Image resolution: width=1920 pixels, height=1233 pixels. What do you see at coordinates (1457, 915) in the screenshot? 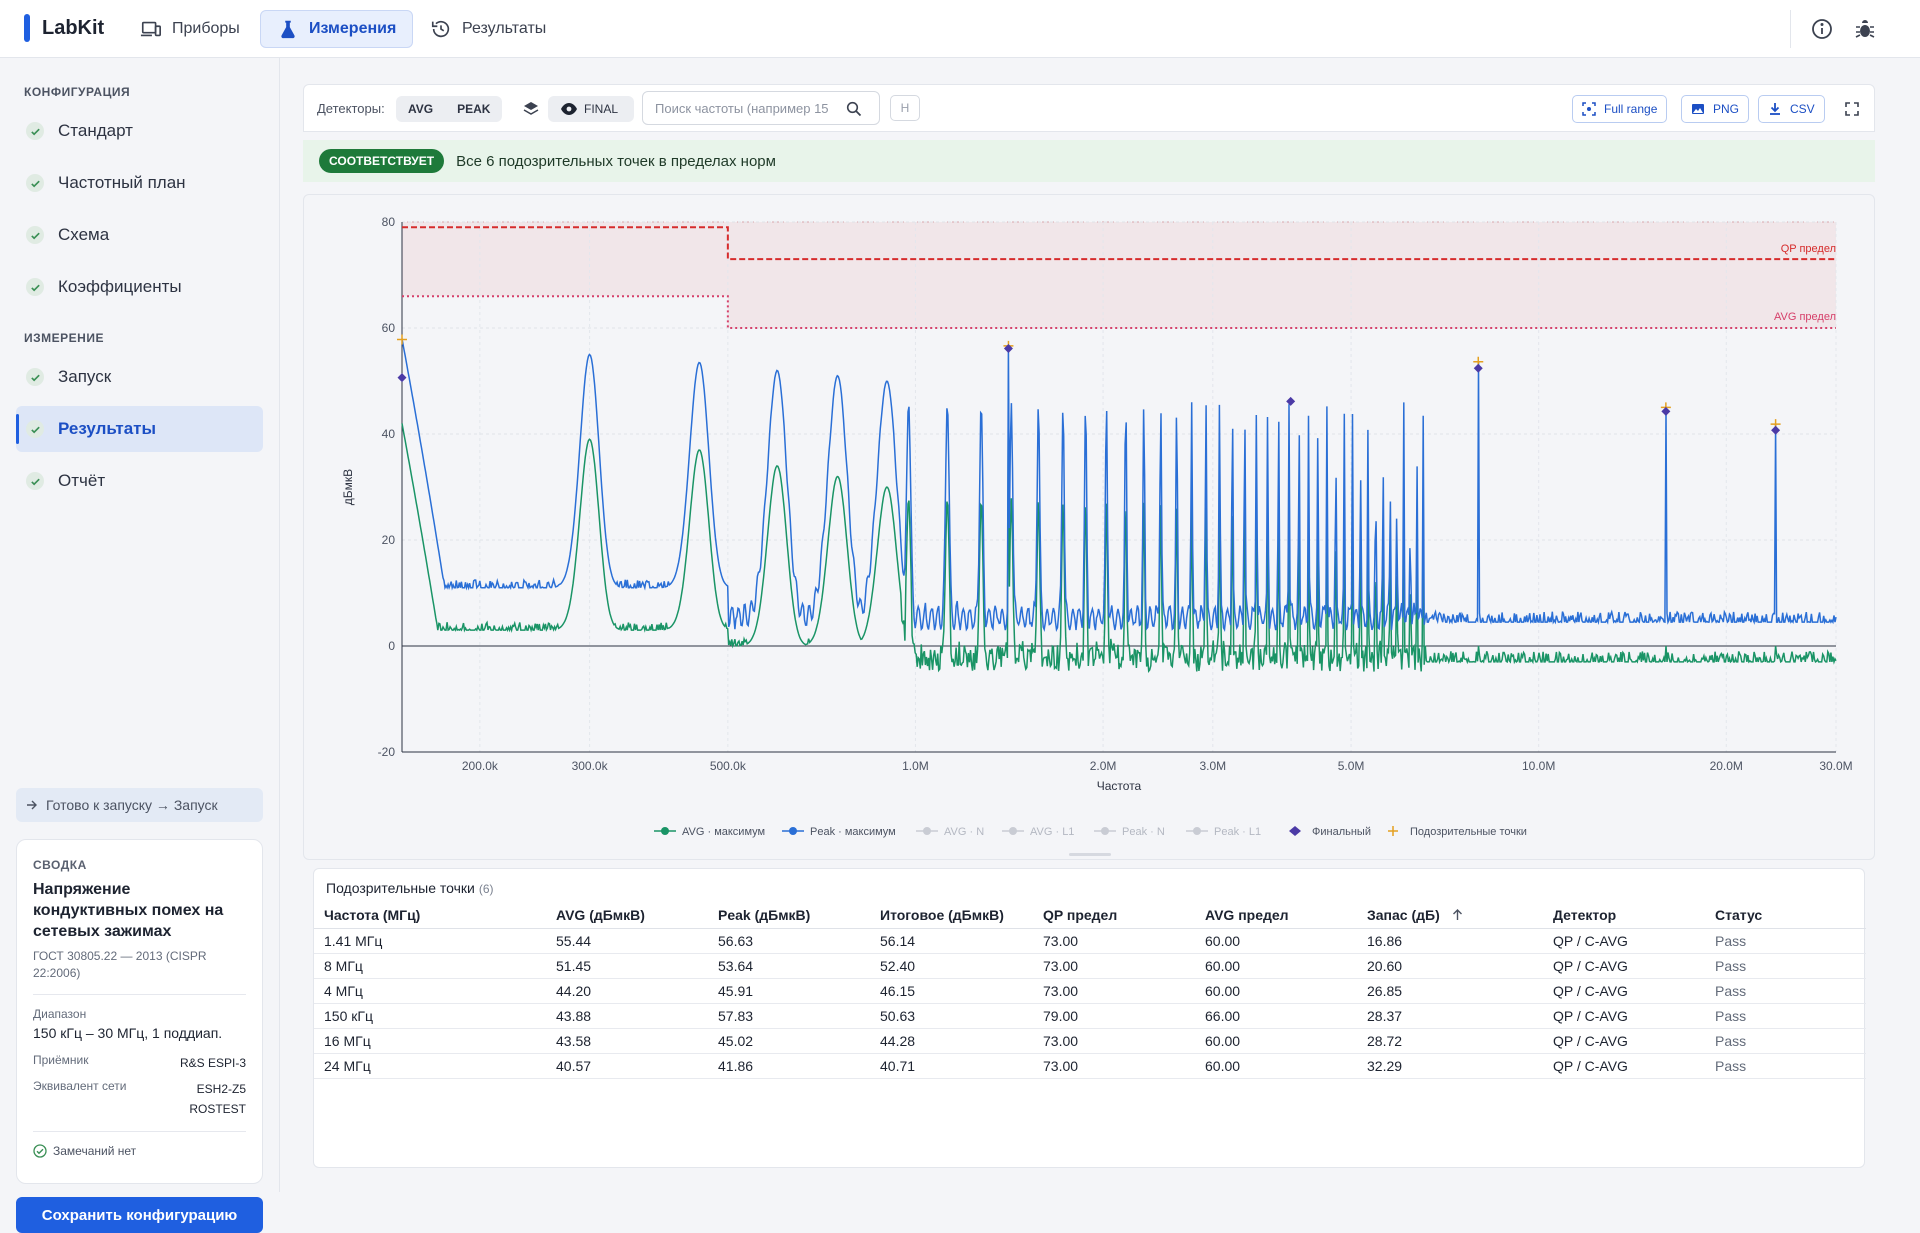
I see `sort-asc-icon` at bounding box center [1457, 915].